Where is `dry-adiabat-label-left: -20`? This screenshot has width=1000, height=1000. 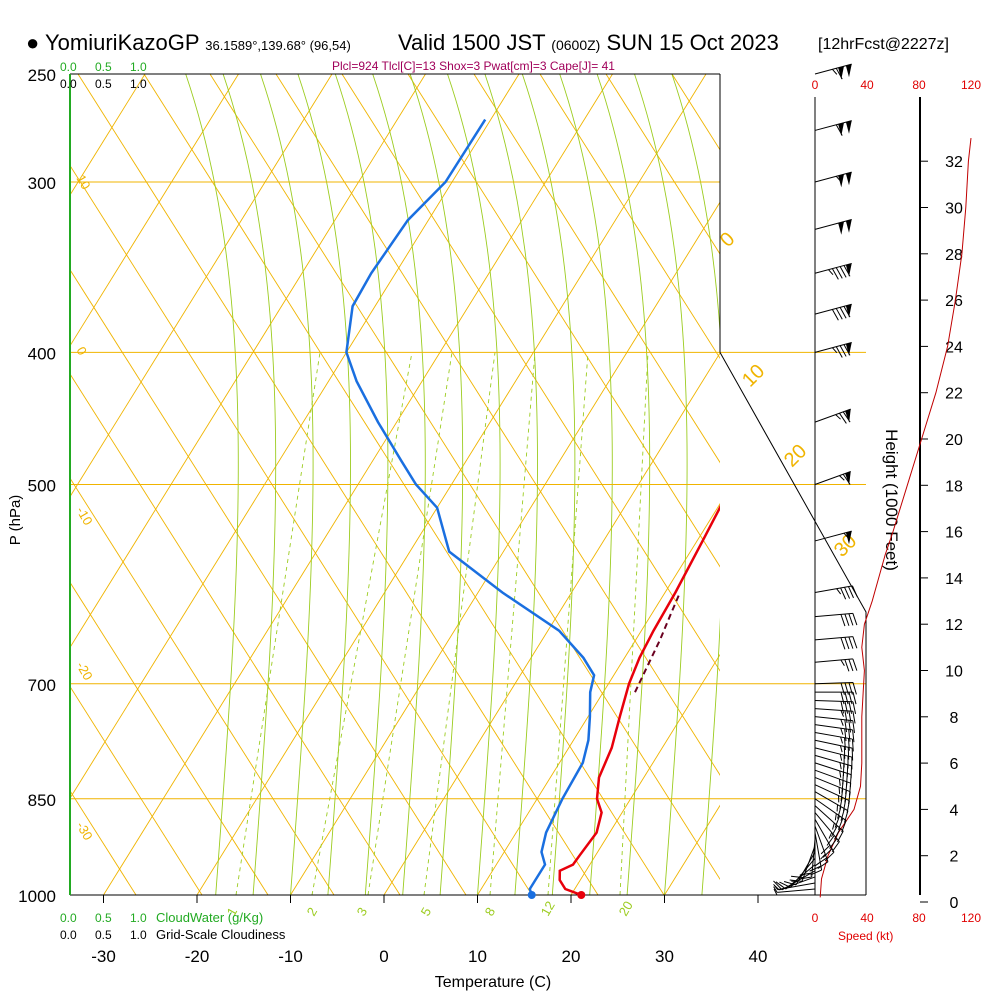 dry-adiabat-label-left: -20 is located at coordinates (84, 671).